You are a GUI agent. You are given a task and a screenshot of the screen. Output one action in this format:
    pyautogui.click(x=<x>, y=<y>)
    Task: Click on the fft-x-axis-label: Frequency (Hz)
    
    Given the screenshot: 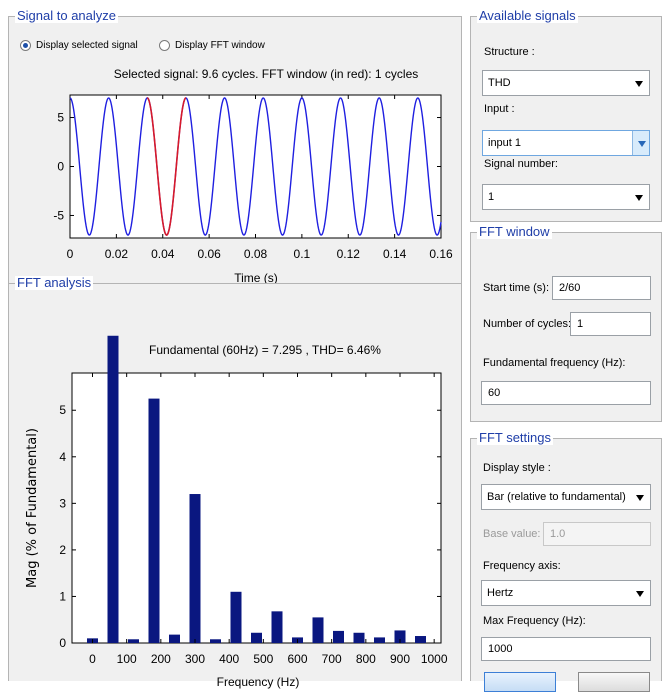 What is the action you would take?
    pyautogui.click(x=258, y=682)
    